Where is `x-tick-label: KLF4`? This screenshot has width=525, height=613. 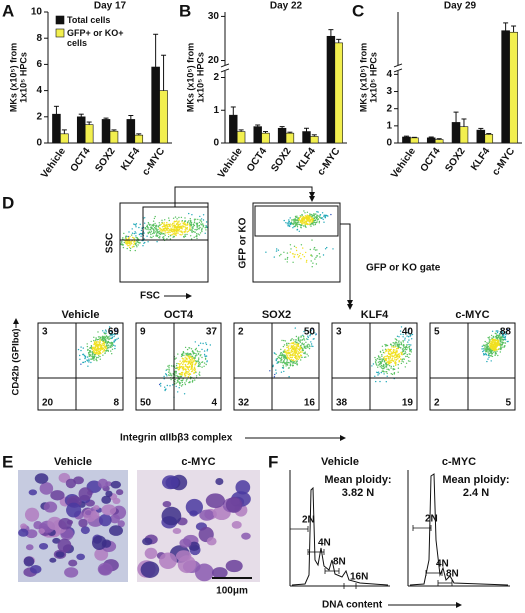
x-tick-label: KLF4 is located at coordinates (481, 159).